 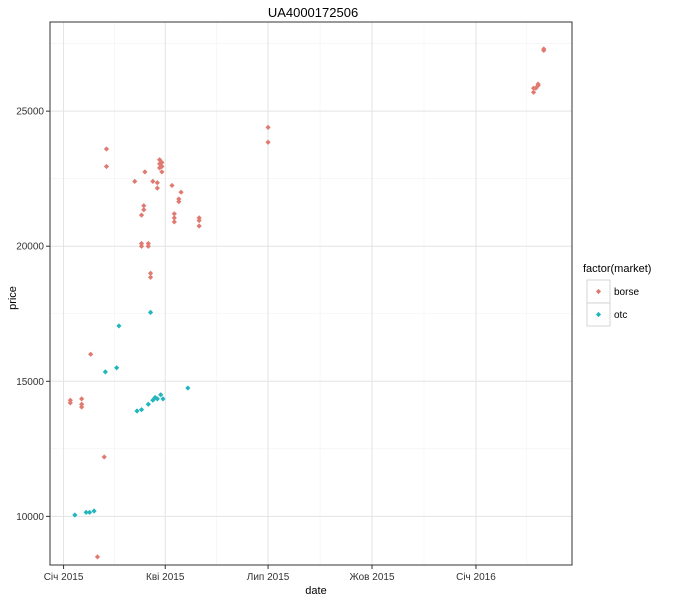 I want to click on y-axis: 10000 15000 20000 25000, so click(x=33, y=315).